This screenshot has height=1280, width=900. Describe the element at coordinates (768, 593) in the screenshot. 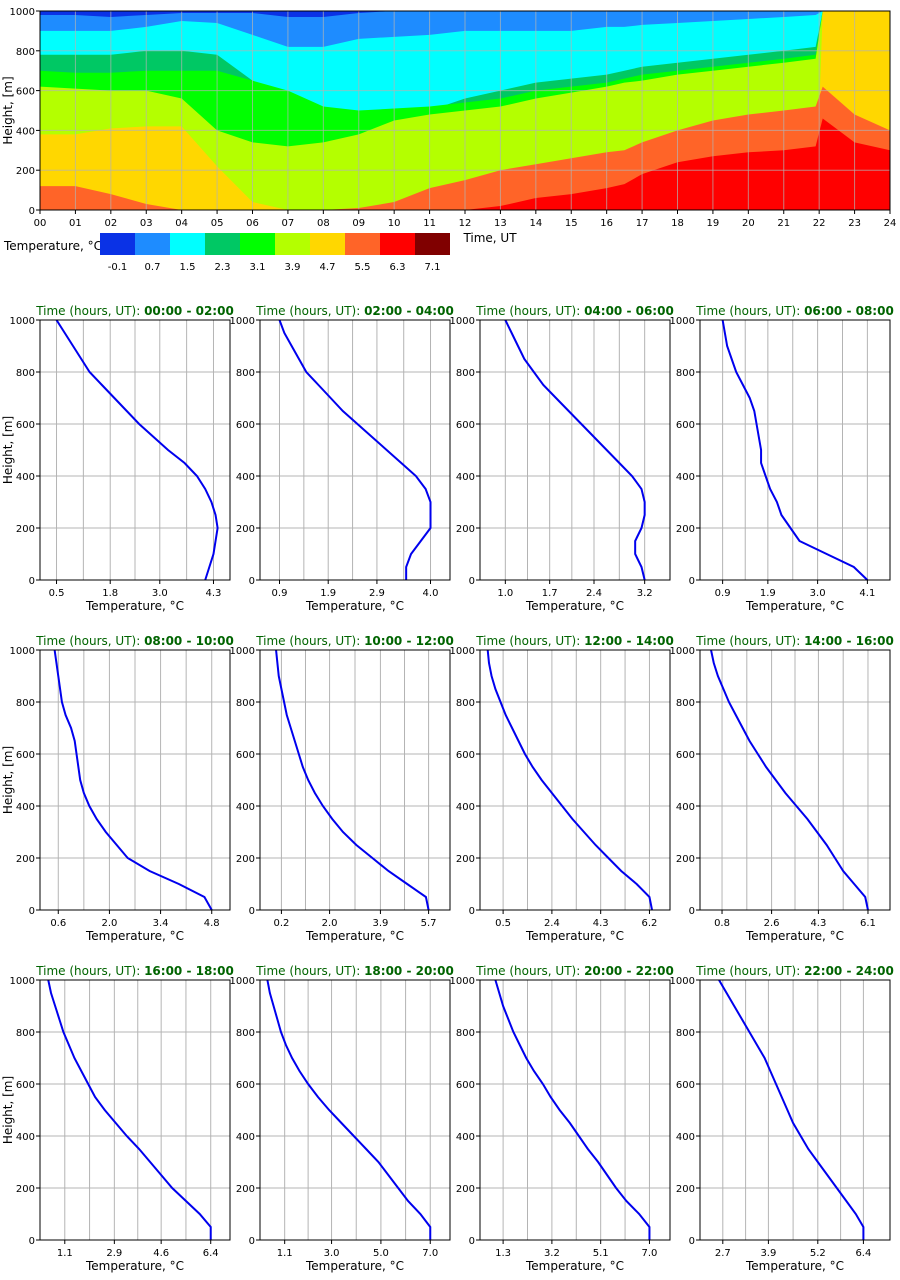

I see `profile-xtick-label: 1.9` at that location.